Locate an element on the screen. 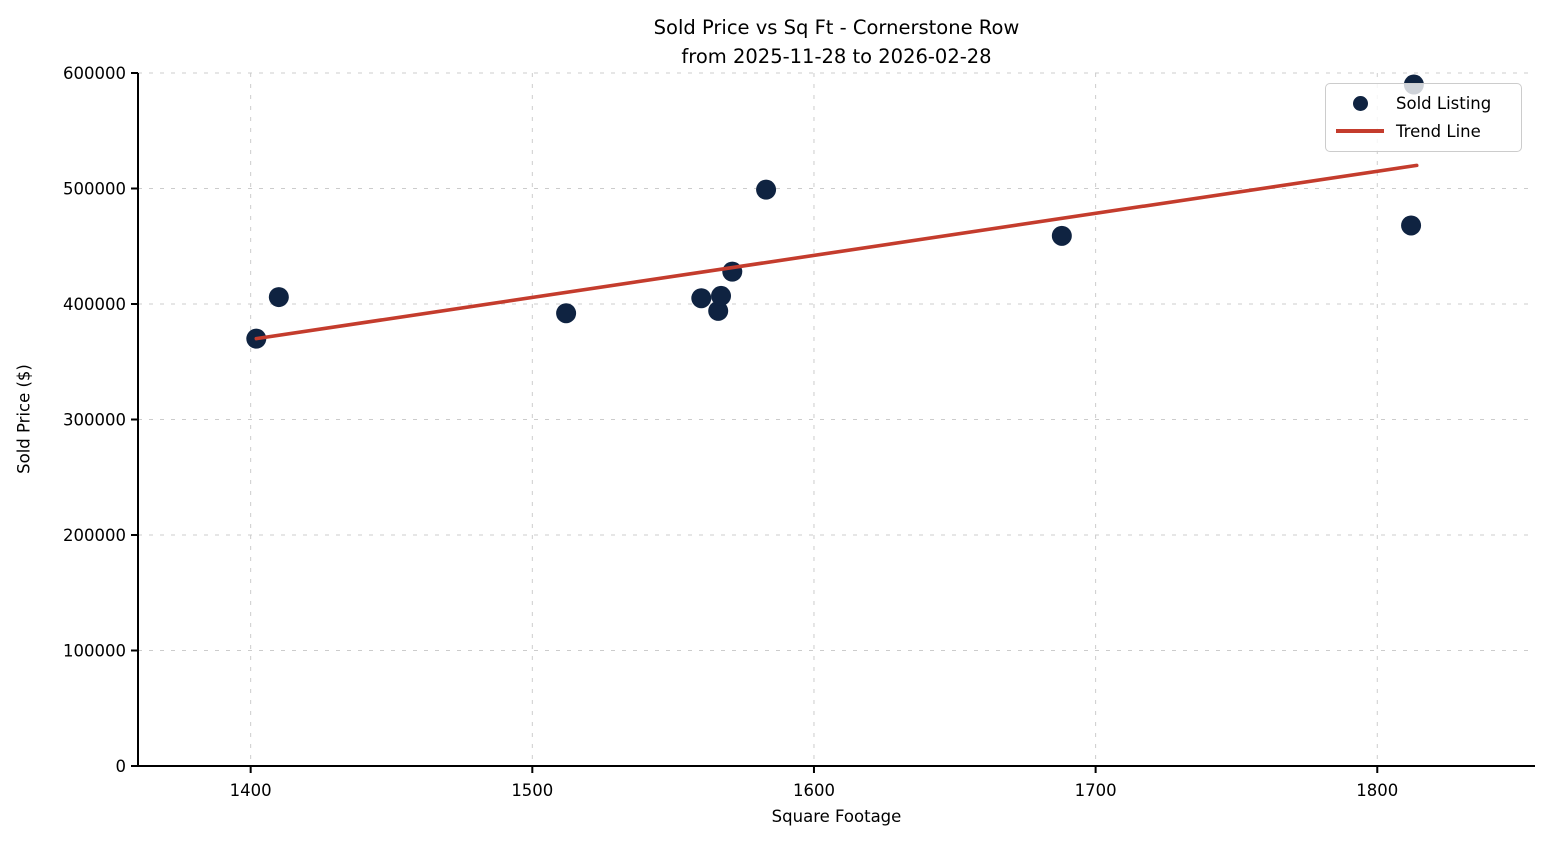 The width and height of the screenshot is (1547, 845). x-axis-label: Square Footage is located at coordinates (836, 816).